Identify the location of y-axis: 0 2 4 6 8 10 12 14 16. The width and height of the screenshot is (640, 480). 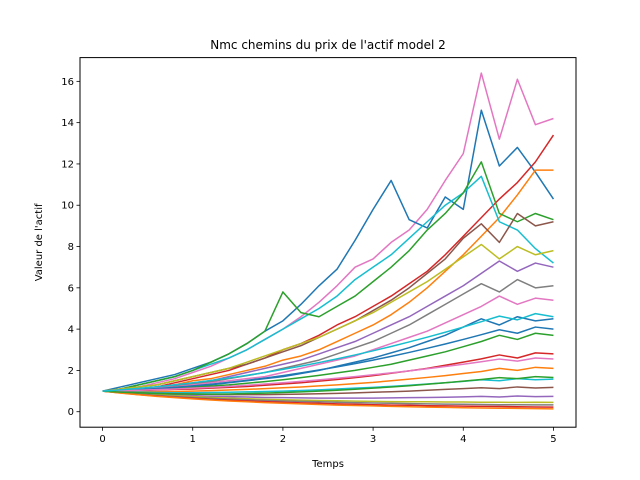
(70, 247).